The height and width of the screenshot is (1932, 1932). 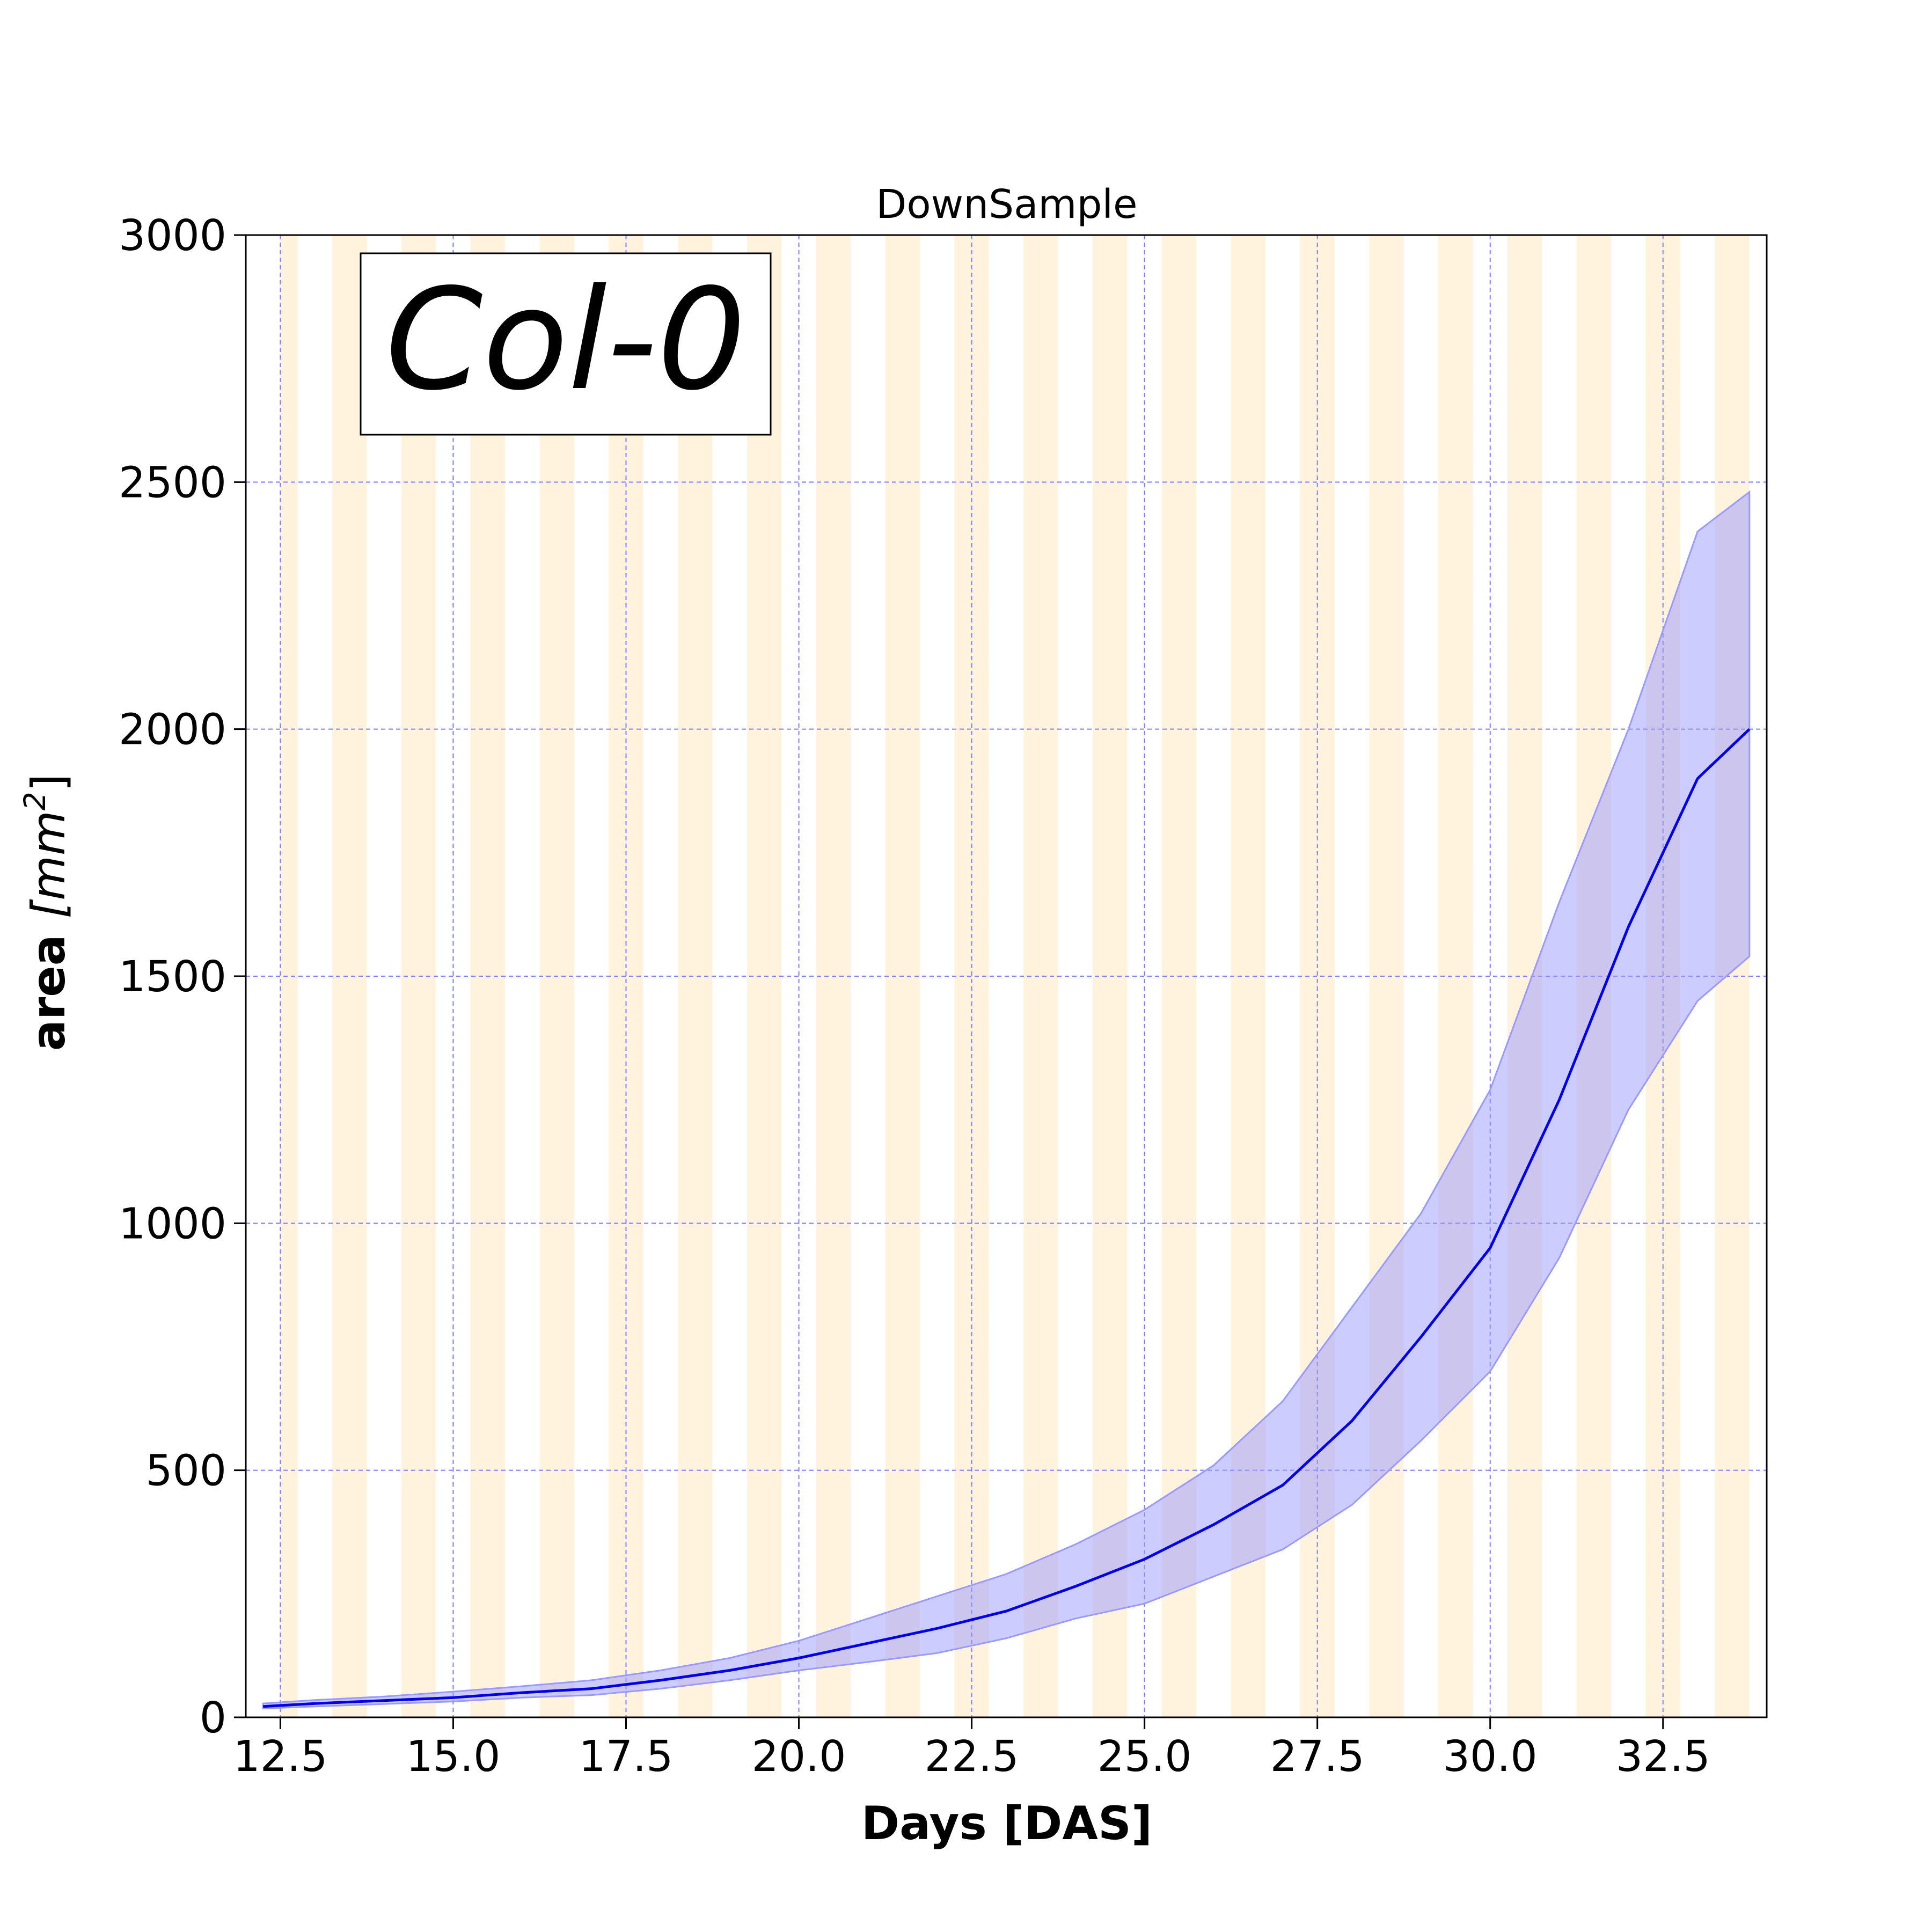 I want to click on x-tick-label: 20.0, so click(x=799, y=1756).